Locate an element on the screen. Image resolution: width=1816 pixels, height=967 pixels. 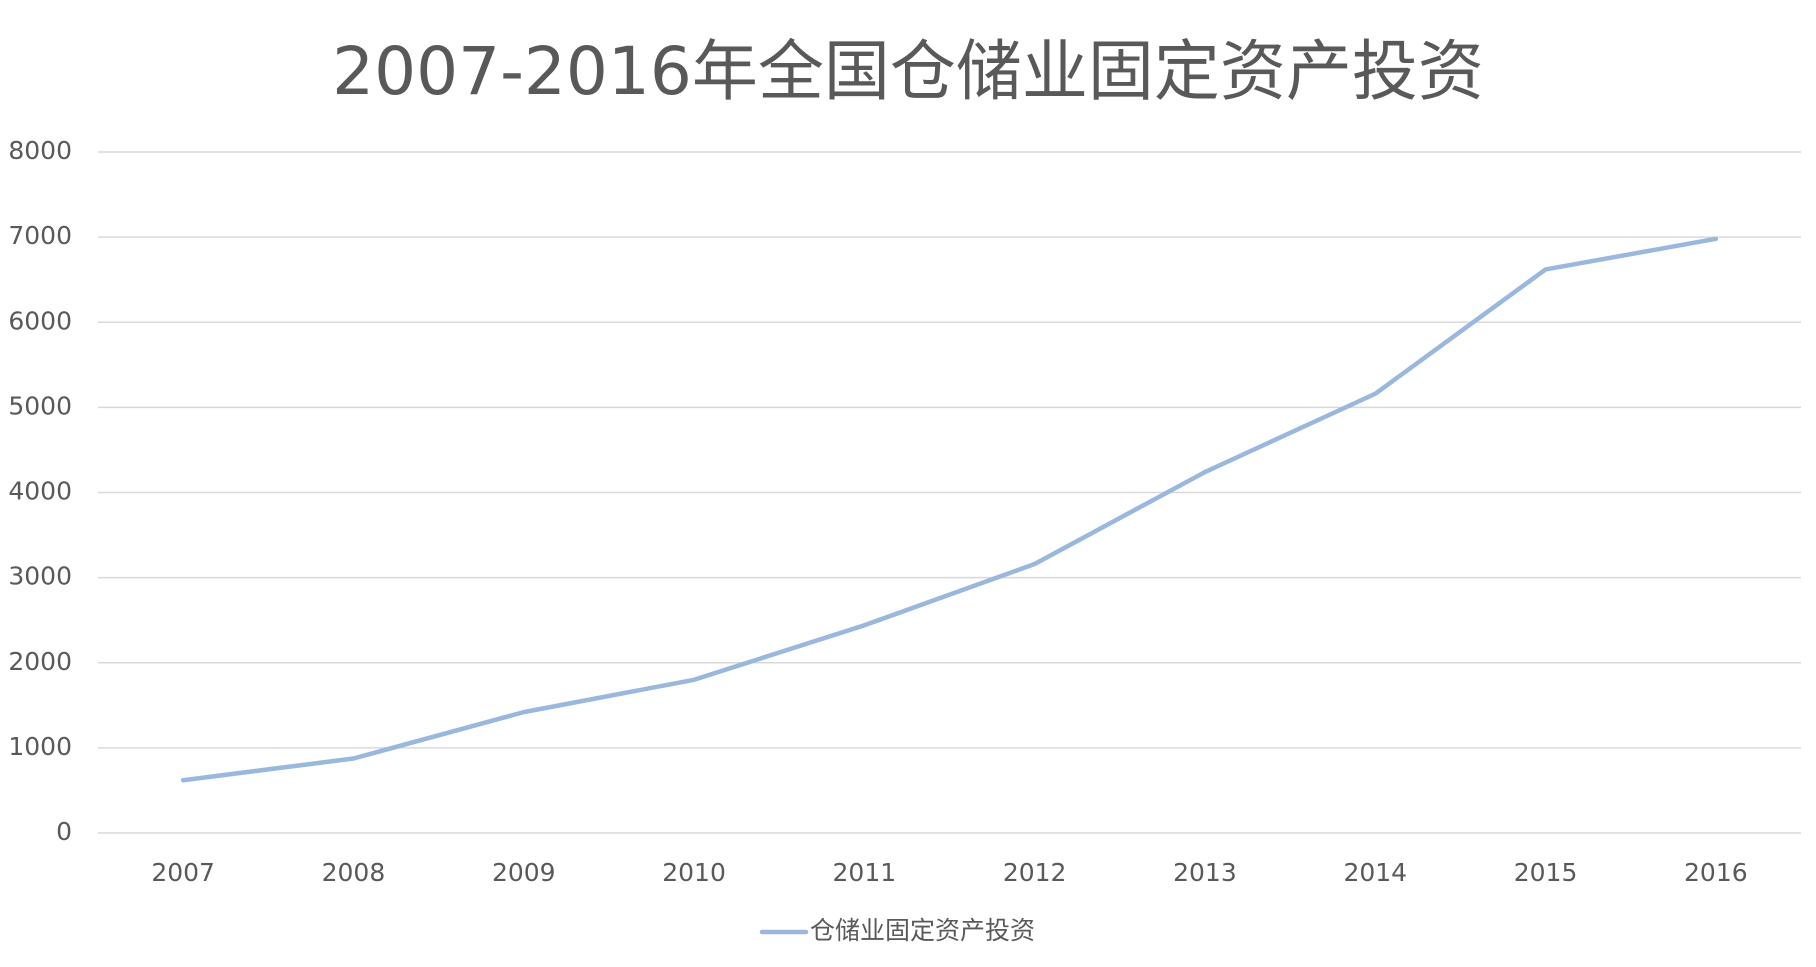
y-tick-label: 6000 is located at coordinates (40, 320).